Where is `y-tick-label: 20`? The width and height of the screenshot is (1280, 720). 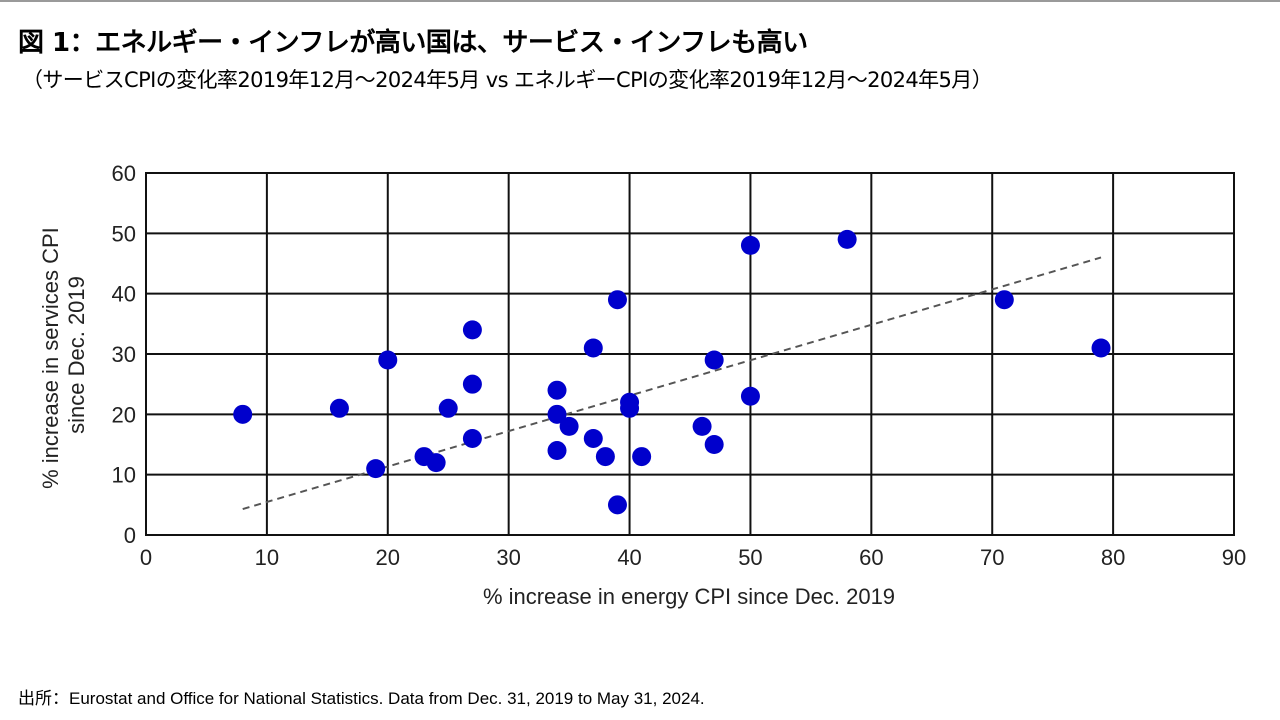 y-tick-label: 20 is located at coordinates (124, 414).